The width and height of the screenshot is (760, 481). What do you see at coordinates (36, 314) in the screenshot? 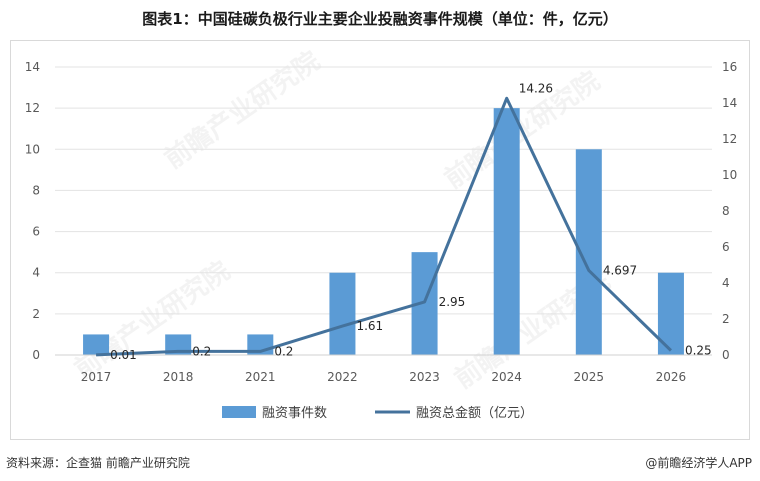
I see `left-axis-tick-label: 2` at bounding box center [36, 314].